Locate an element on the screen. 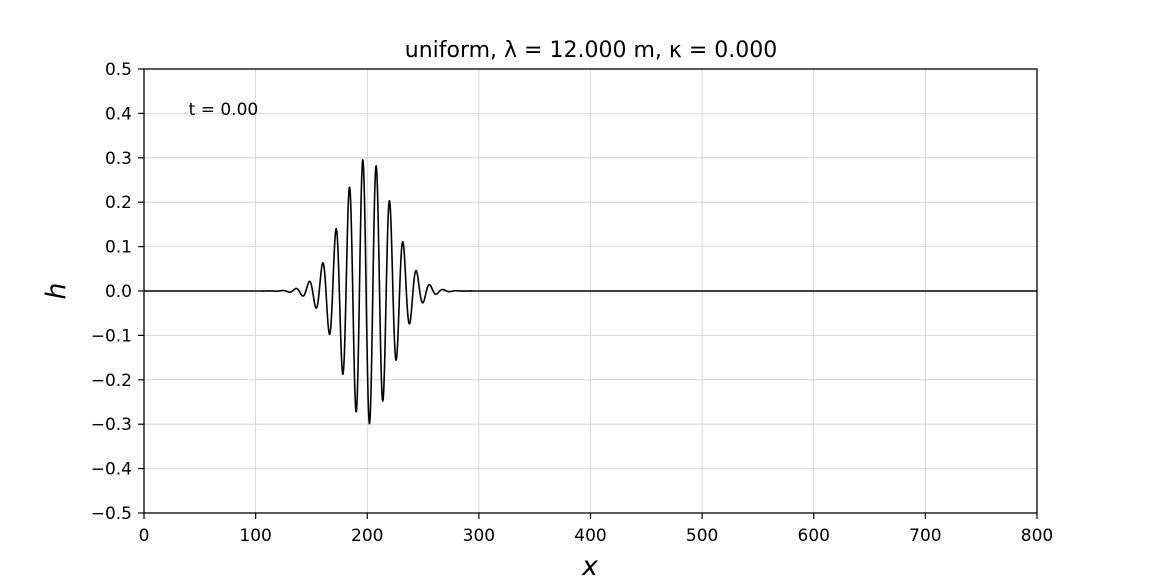 This screenshot has height=576, width=1152. y-tick-label: −0.2 is located at coordinates (111, 381).